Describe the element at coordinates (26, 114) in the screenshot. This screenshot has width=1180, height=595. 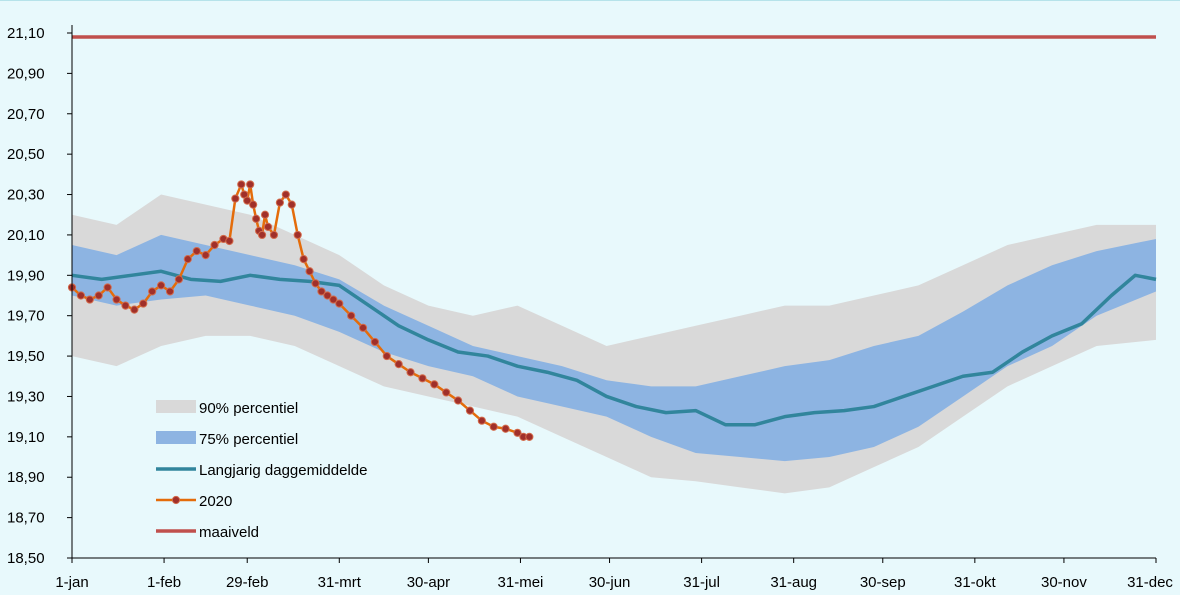
I see `y-tick-label: 20,70` at that location.